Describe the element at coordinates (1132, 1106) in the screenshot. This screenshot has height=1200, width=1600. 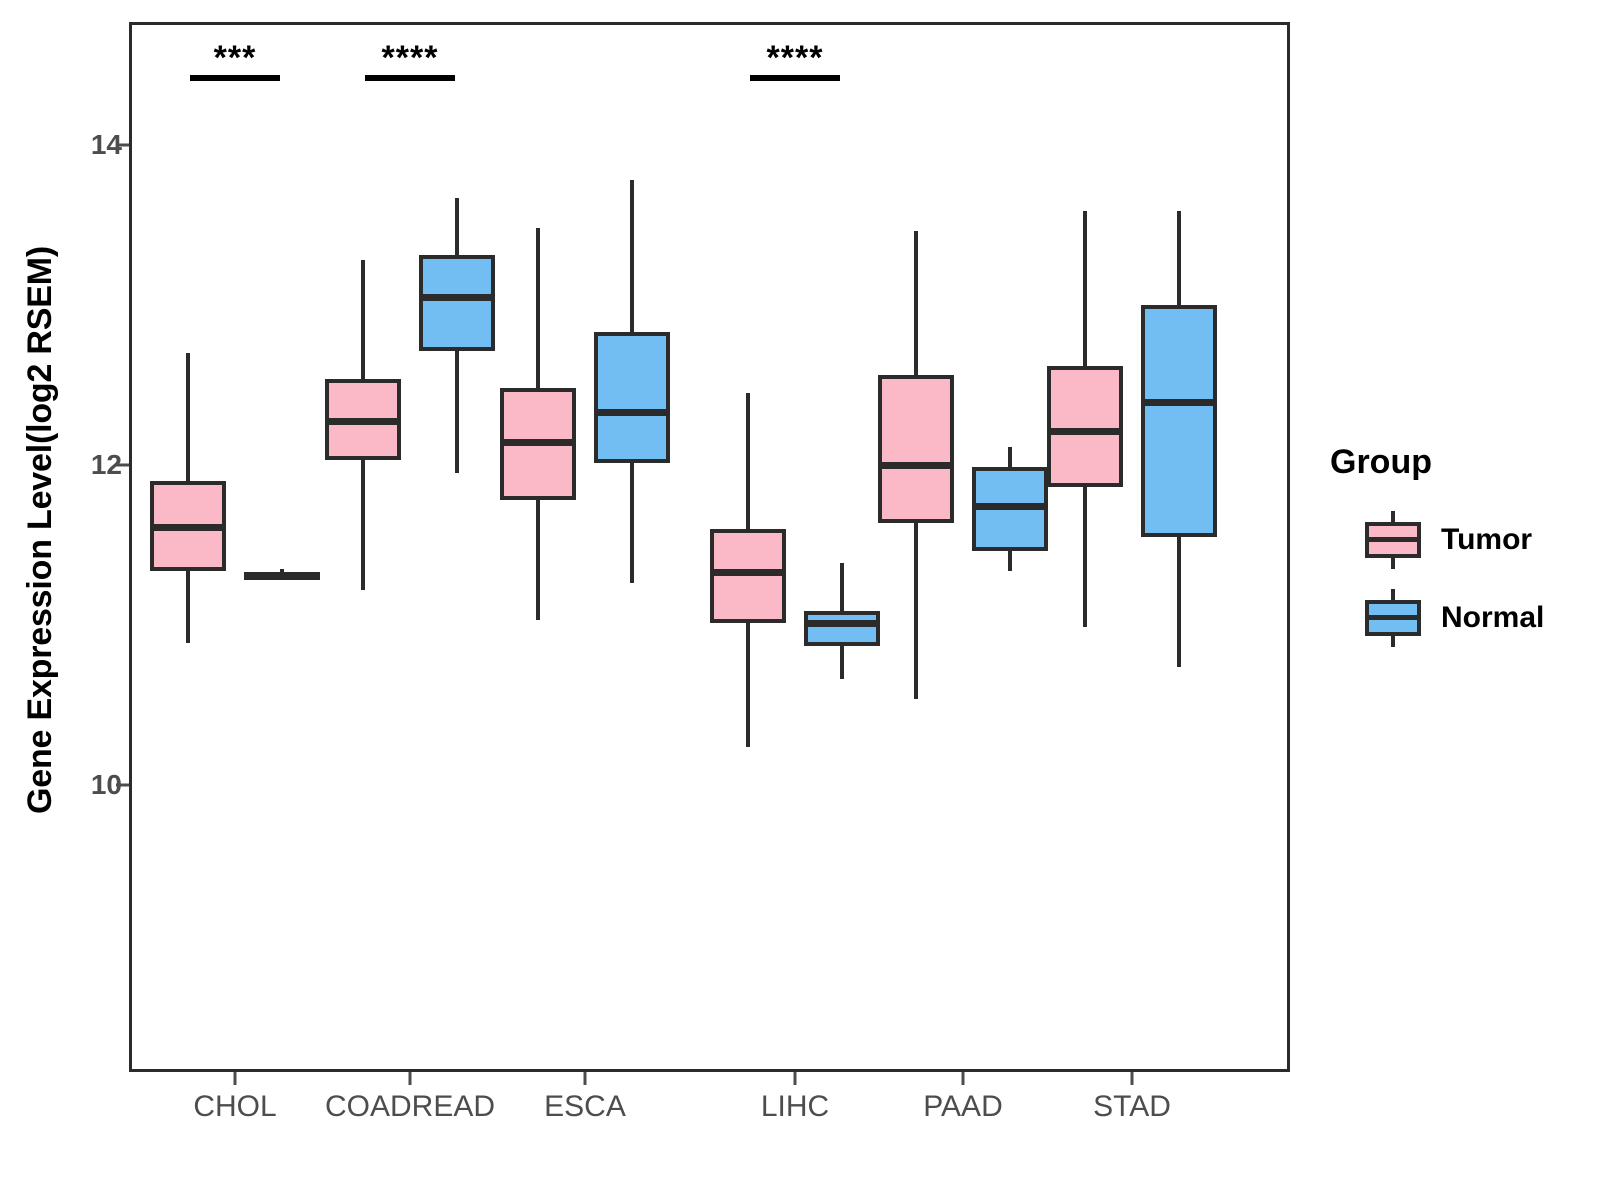
I see `x-axis-tick-label: STAD` at that location.